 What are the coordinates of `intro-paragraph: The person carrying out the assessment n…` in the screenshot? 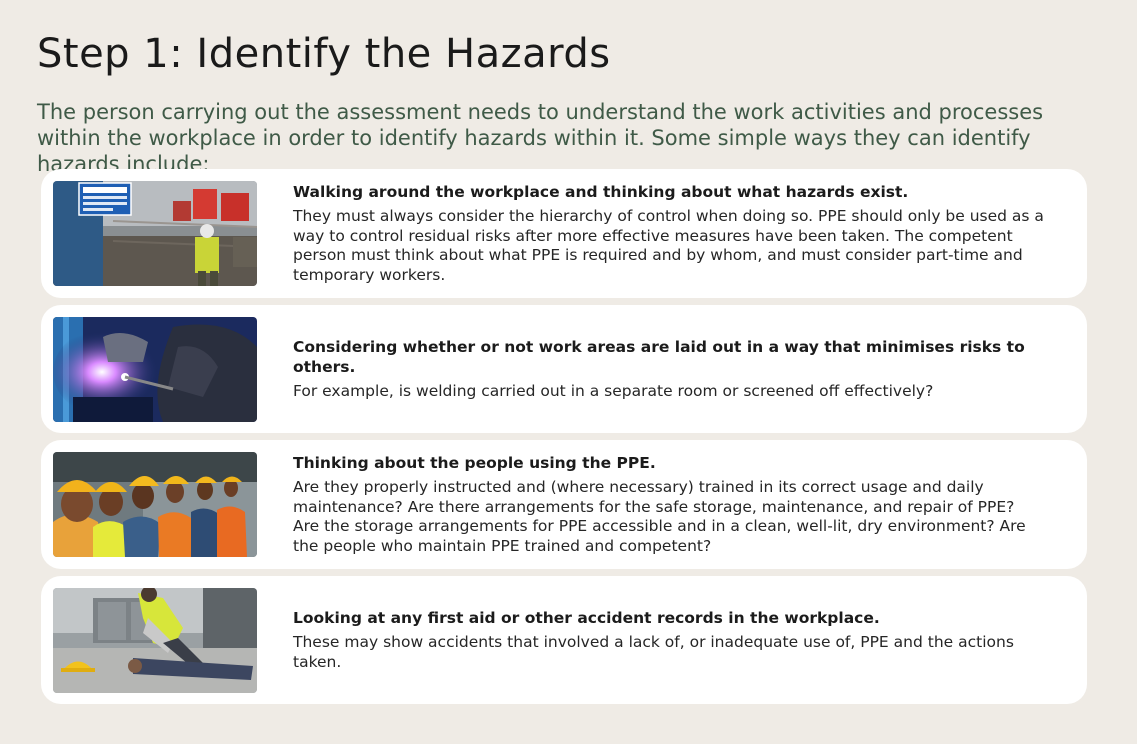 It's located at (540, 138).